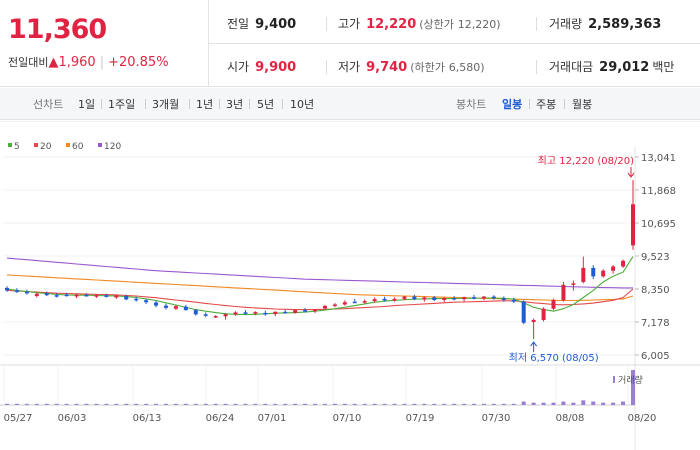  Describe the element at coordinates (57, 29) in the screenshot. I see `current-price: 11,360` at that location.